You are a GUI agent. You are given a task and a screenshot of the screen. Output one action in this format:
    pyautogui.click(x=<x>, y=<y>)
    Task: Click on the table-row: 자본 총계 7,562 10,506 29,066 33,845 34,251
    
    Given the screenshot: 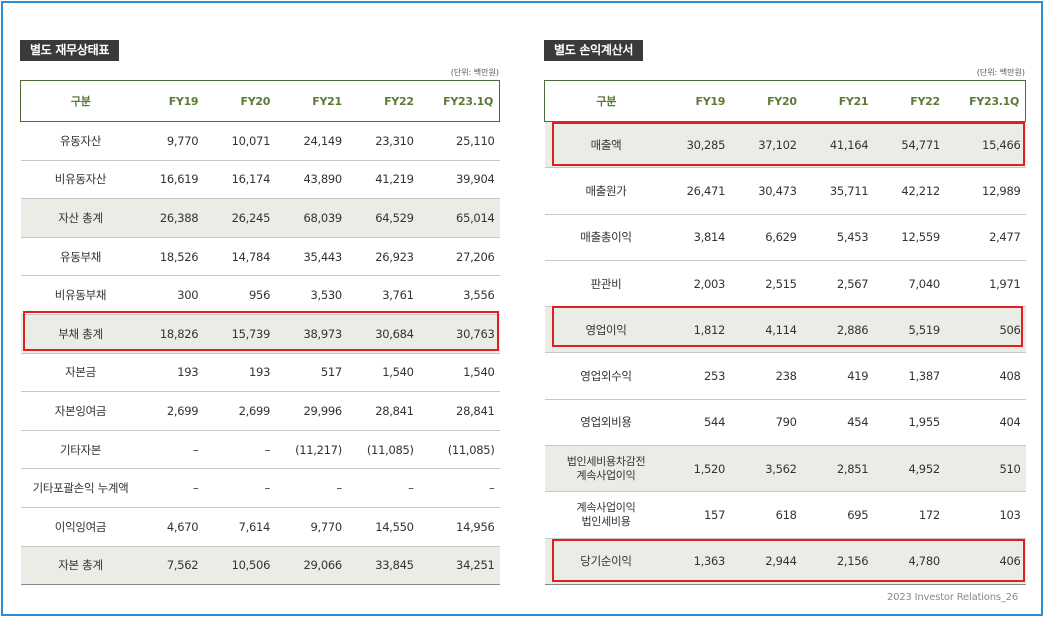 What is the action you would take?
    pyautogui.click(x=260, y=566)
    